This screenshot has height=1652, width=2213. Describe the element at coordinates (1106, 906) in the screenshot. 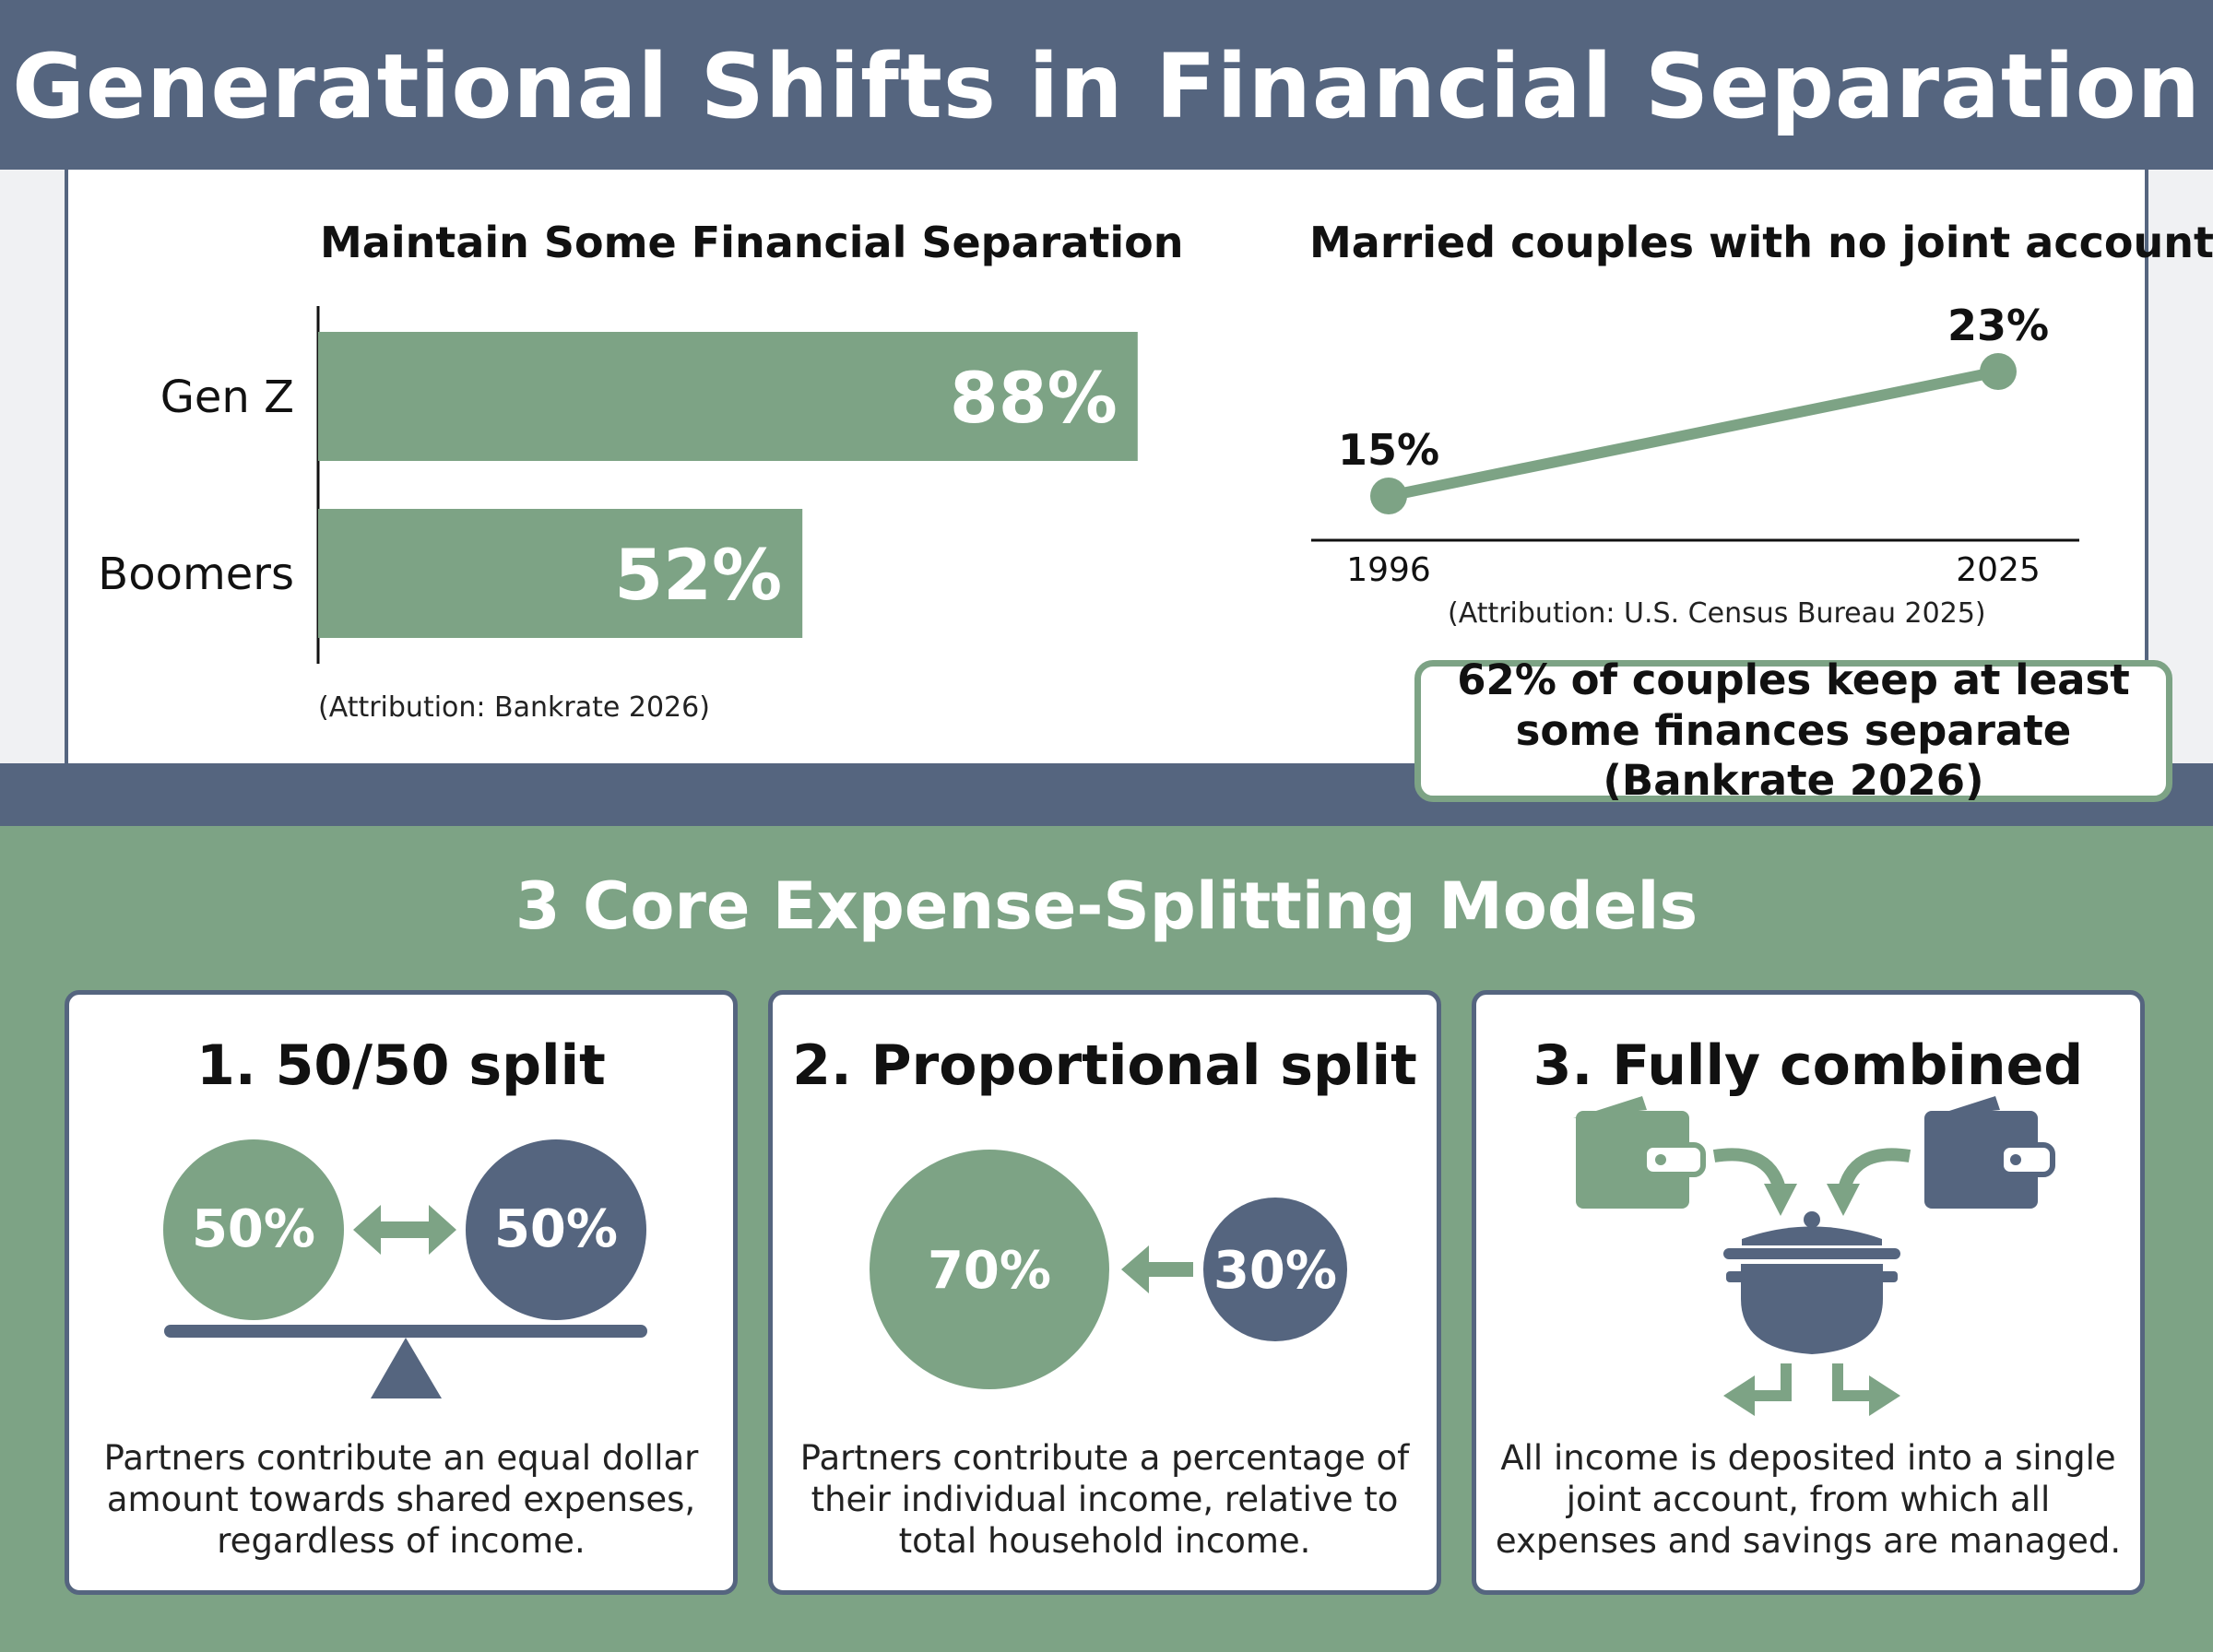

I see `models-title: 3 Core Expense-Splitting Models` at that location.